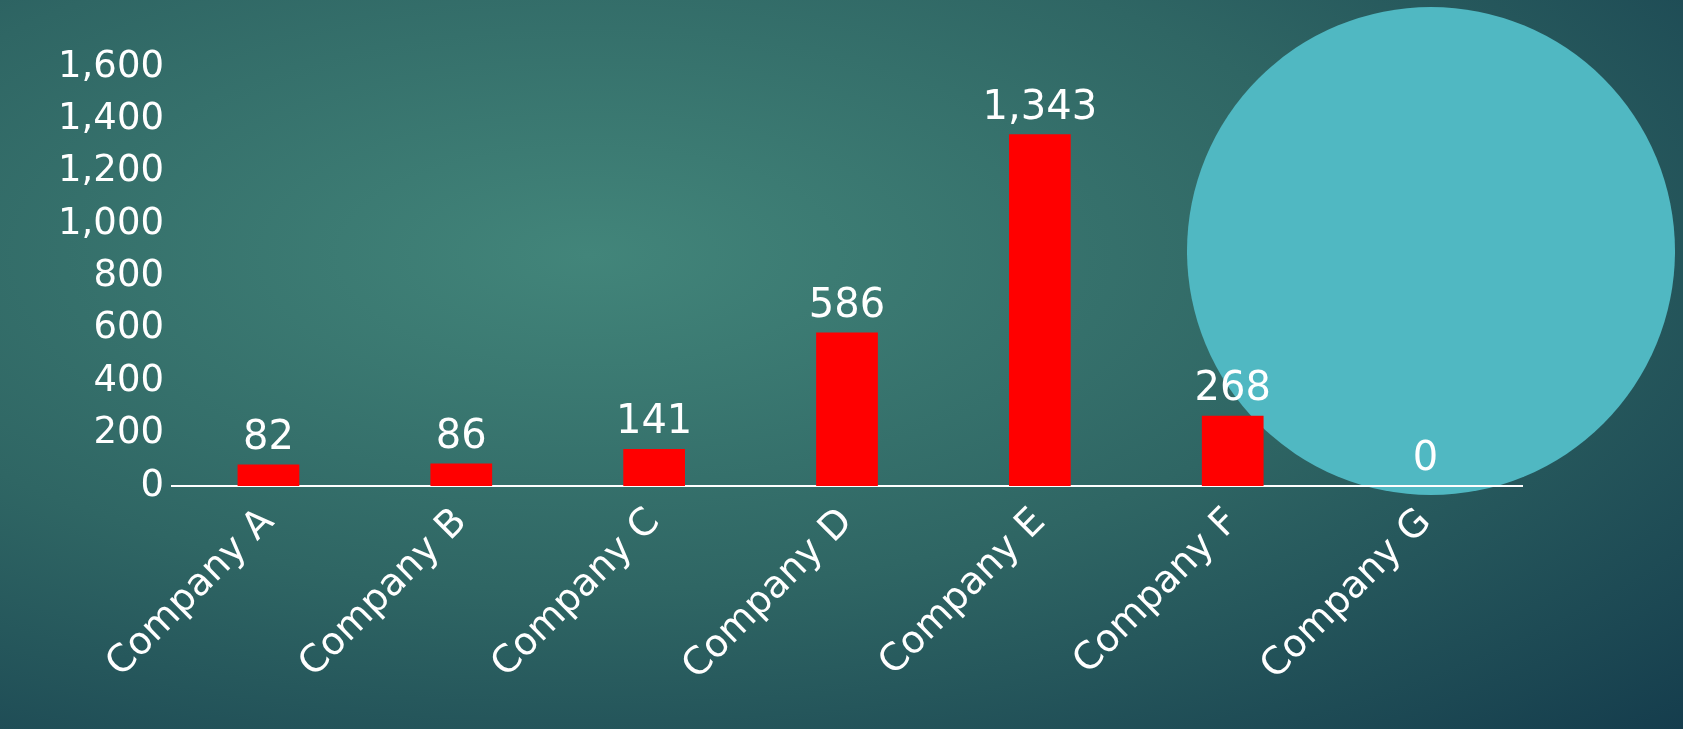  Describe the element at coordinates (1425, 456) in the screenshot. I see `data-label: 0` at that location.